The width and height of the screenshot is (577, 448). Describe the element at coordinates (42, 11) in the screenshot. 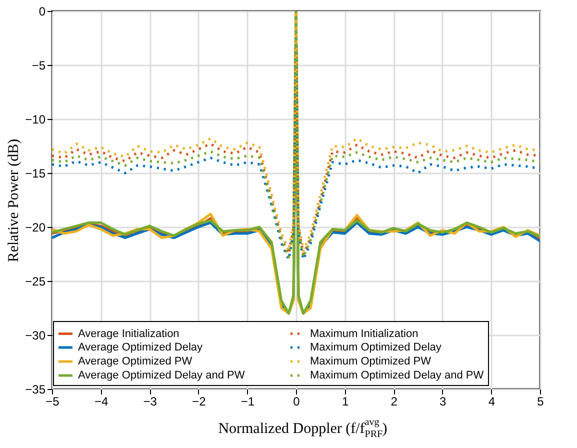

I see `y-tick-label: 0` at that location.